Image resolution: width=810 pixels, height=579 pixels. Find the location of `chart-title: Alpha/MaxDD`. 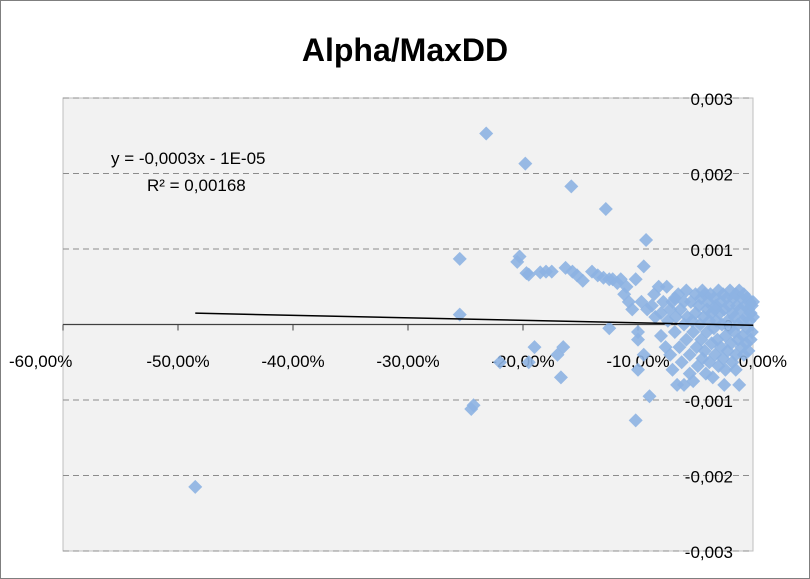

chart-title: Alpha/MaxDD is located at coordinates (405, 50).